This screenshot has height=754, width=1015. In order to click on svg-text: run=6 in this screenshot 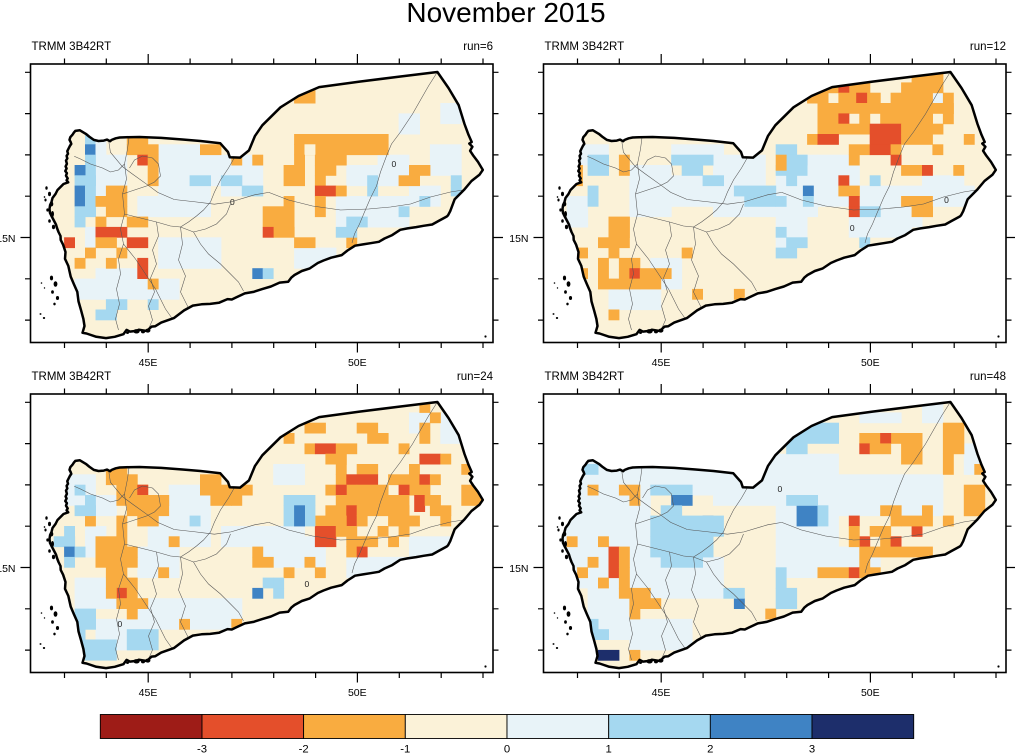, I will do `click(478, 47)`.